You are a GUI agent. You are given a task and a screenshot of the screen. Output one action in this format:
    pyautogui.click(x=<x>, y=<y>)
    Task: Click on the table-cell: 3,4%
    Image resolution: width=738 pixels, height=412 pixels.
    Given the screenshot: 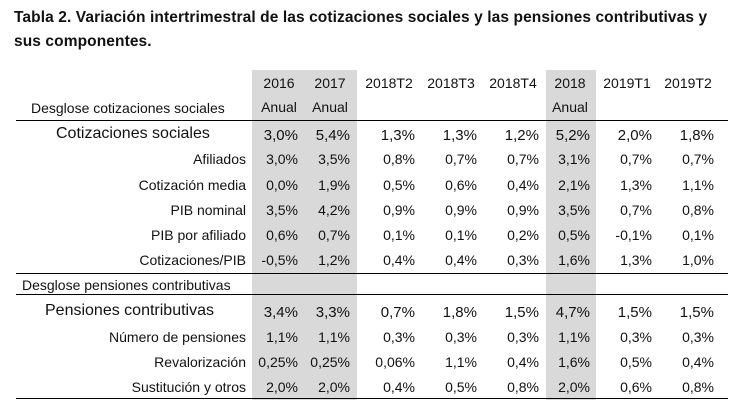 What is the action you would take?
    pyautogui.click(x=280, y=312)
    